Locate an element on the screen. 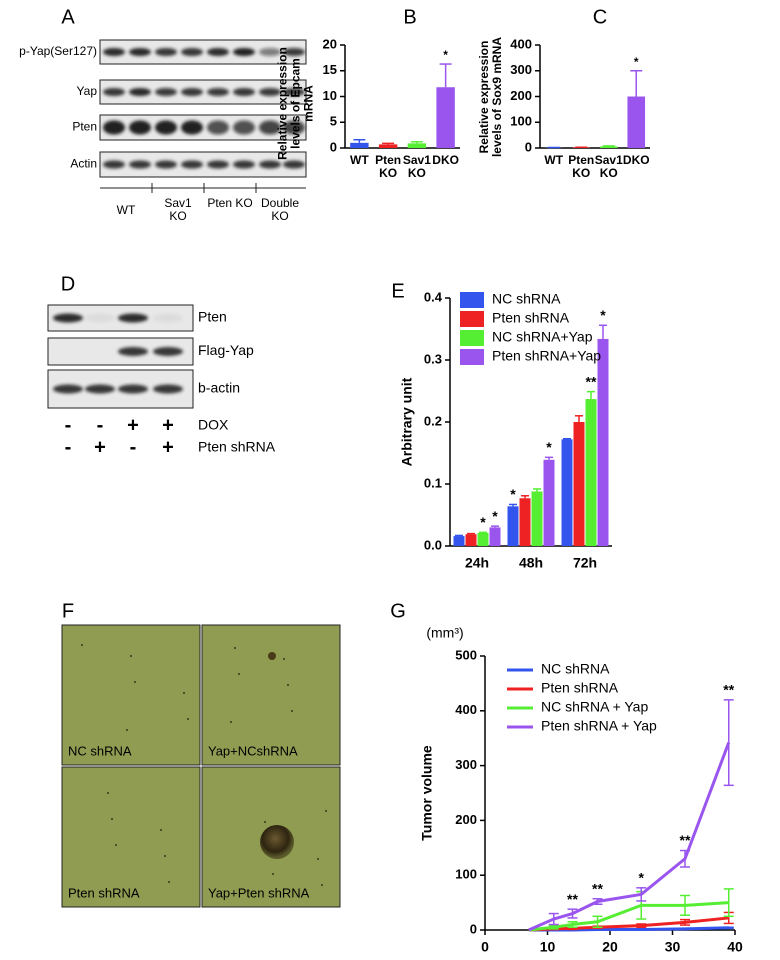  y-tick-label: 20 is located at coordinates (330, 43).